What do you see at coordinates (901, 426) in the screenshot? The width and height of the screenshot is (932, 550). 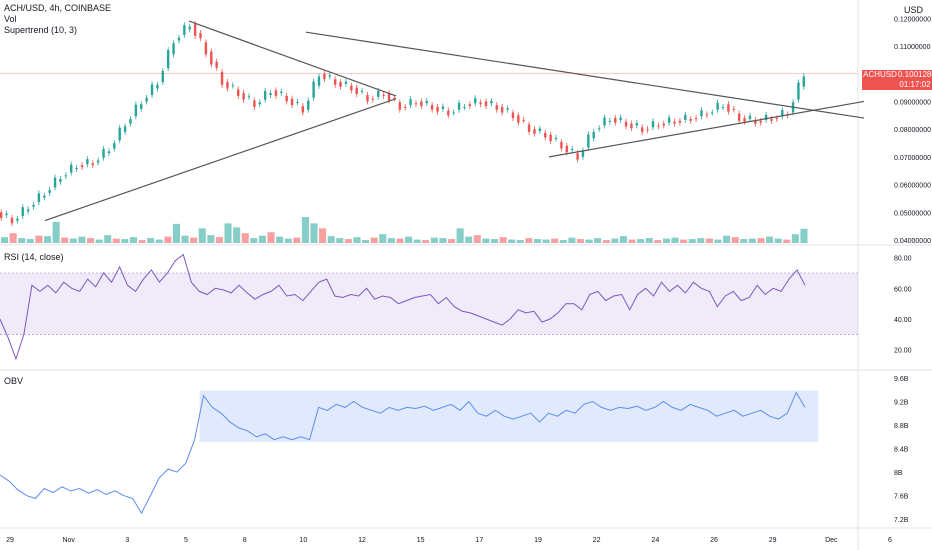 I see `obv-tick-label: 8.8B` at bounding box center [901, 426].